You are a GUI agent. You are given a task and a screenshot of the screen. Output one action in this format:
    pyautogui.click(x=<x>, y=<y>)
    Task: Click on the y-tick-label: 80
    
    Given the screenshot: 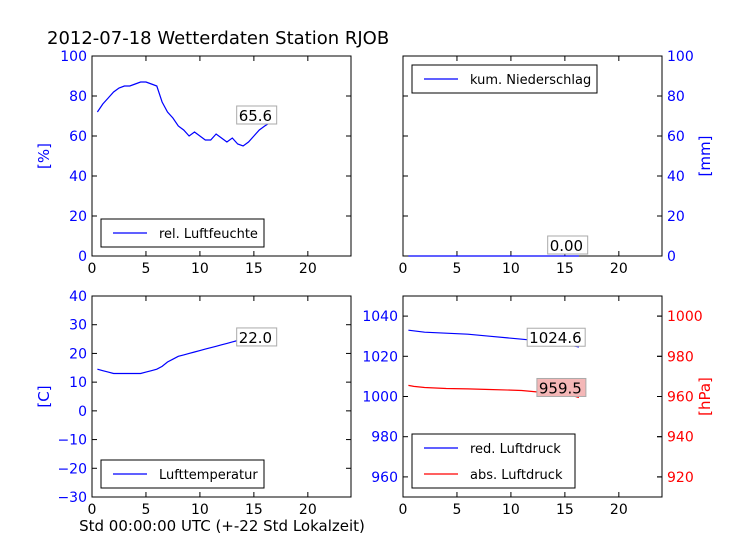 What is the action you would take?
    pyautogui.click(x=78, y=97)
    